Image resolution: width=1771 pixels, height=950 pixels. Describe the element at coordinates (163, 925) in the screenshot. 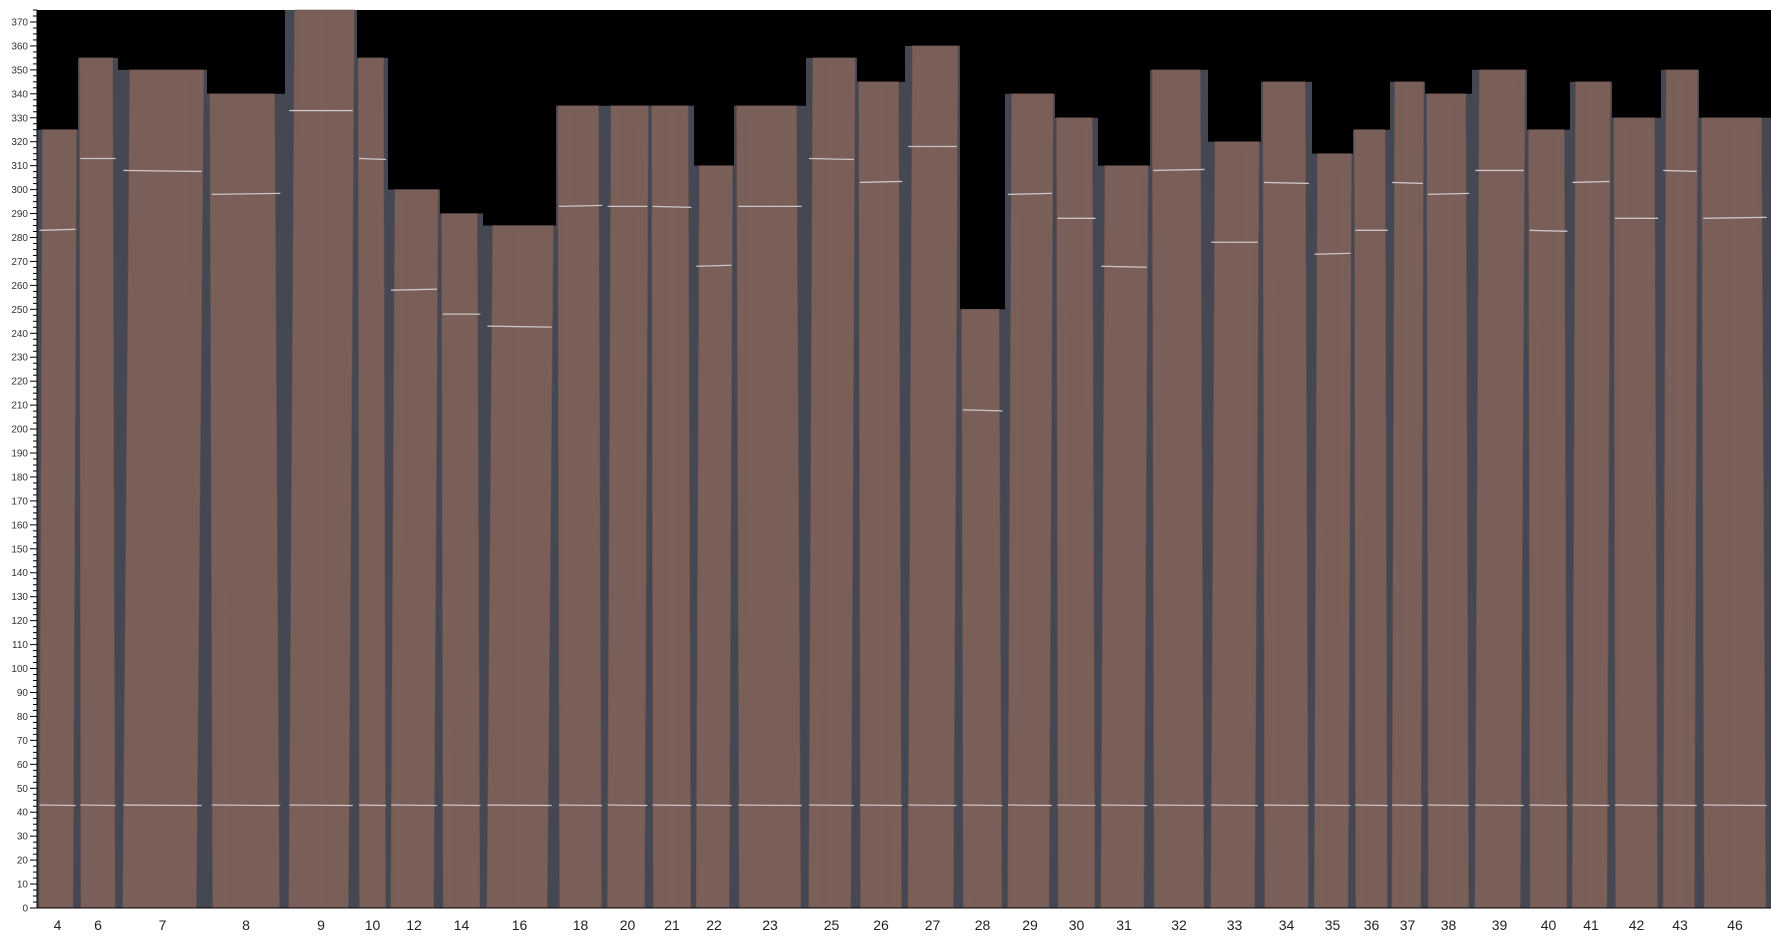

I see `x-tick-label: 7` at that location.